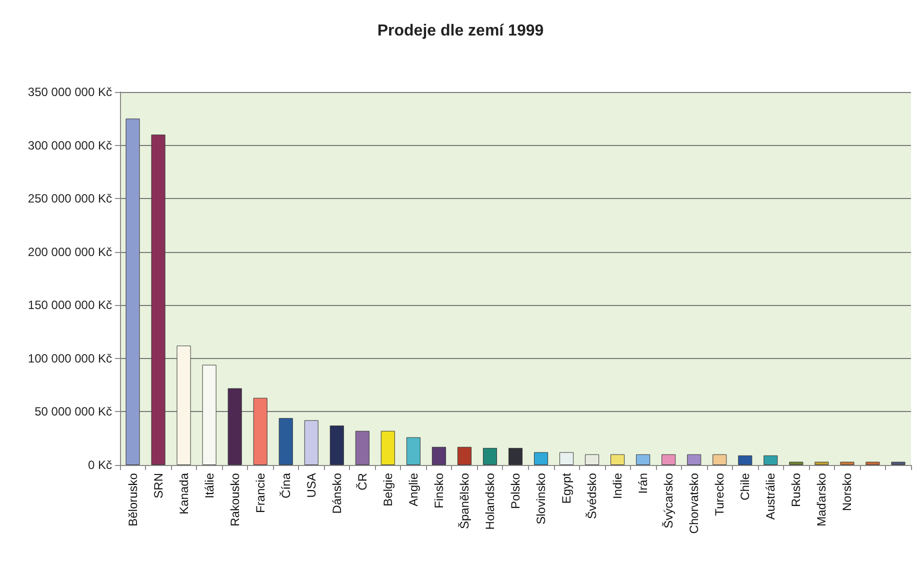 The image size is (921, 580). What do you see at coordinates (70, 92) in the screenshot?
I see `y-tick-label: 350 000 000 Kč` at bounding box center [70, 92].